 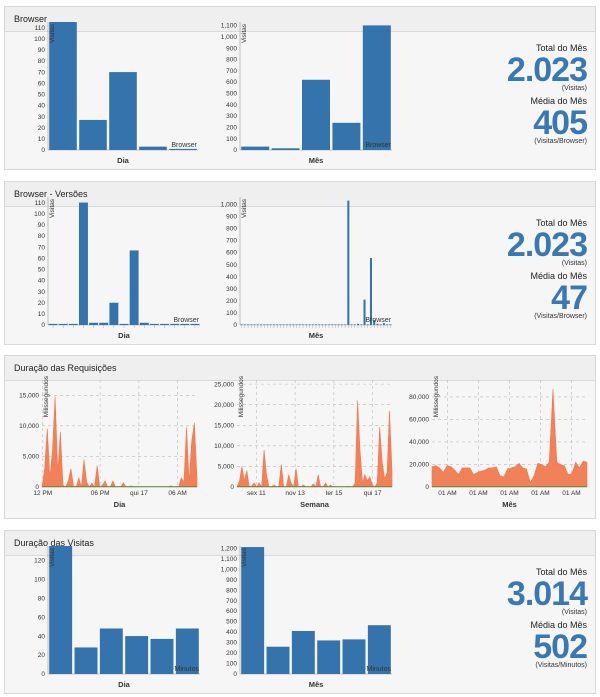 What do you see at coordinates (547, 594) in the screenshot?
I see `total-value: 3.014` at bounding box center [547, 594].